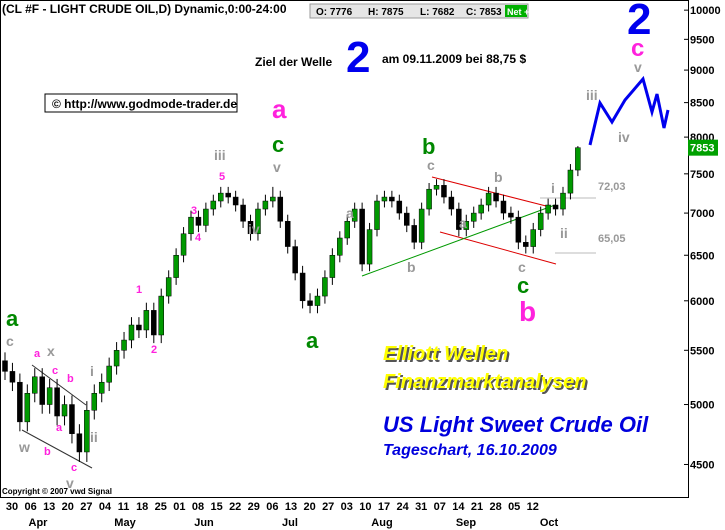 This screenshot has width=725, height=530. What do you see at coordinates (702, 406) in the screenshot?
I see `y-tick-label: 5000` at bounding box center [702, 406].